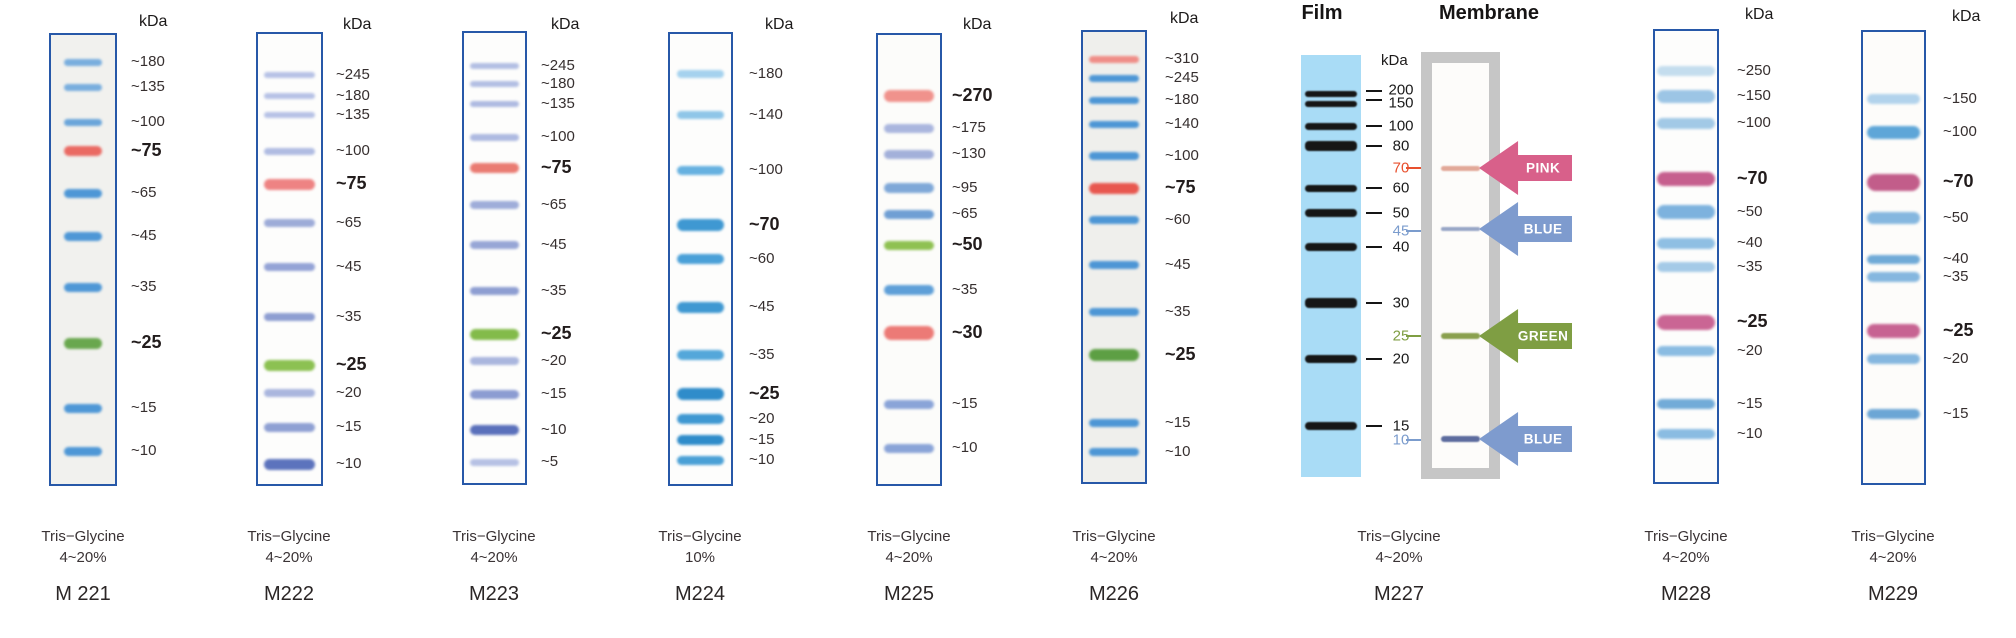 This screenshot has width=2016, height=638. I want to click on kda-unit-label-m228: kDa, so click(1759, 14).